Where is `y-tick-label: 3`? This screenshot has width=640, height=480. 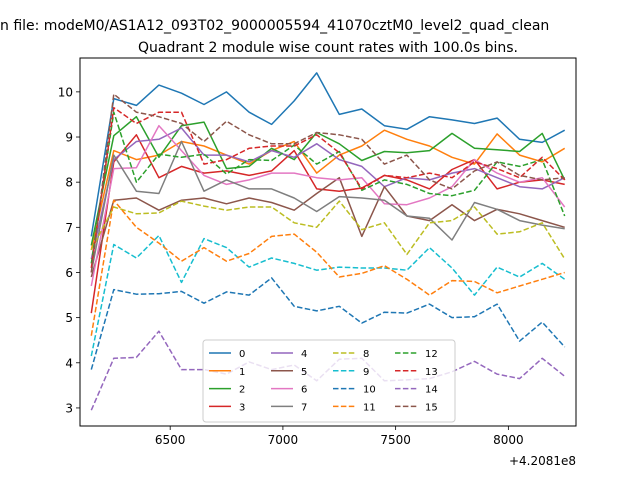
y-tick-label: 3 is located at coordinates (69, 408).